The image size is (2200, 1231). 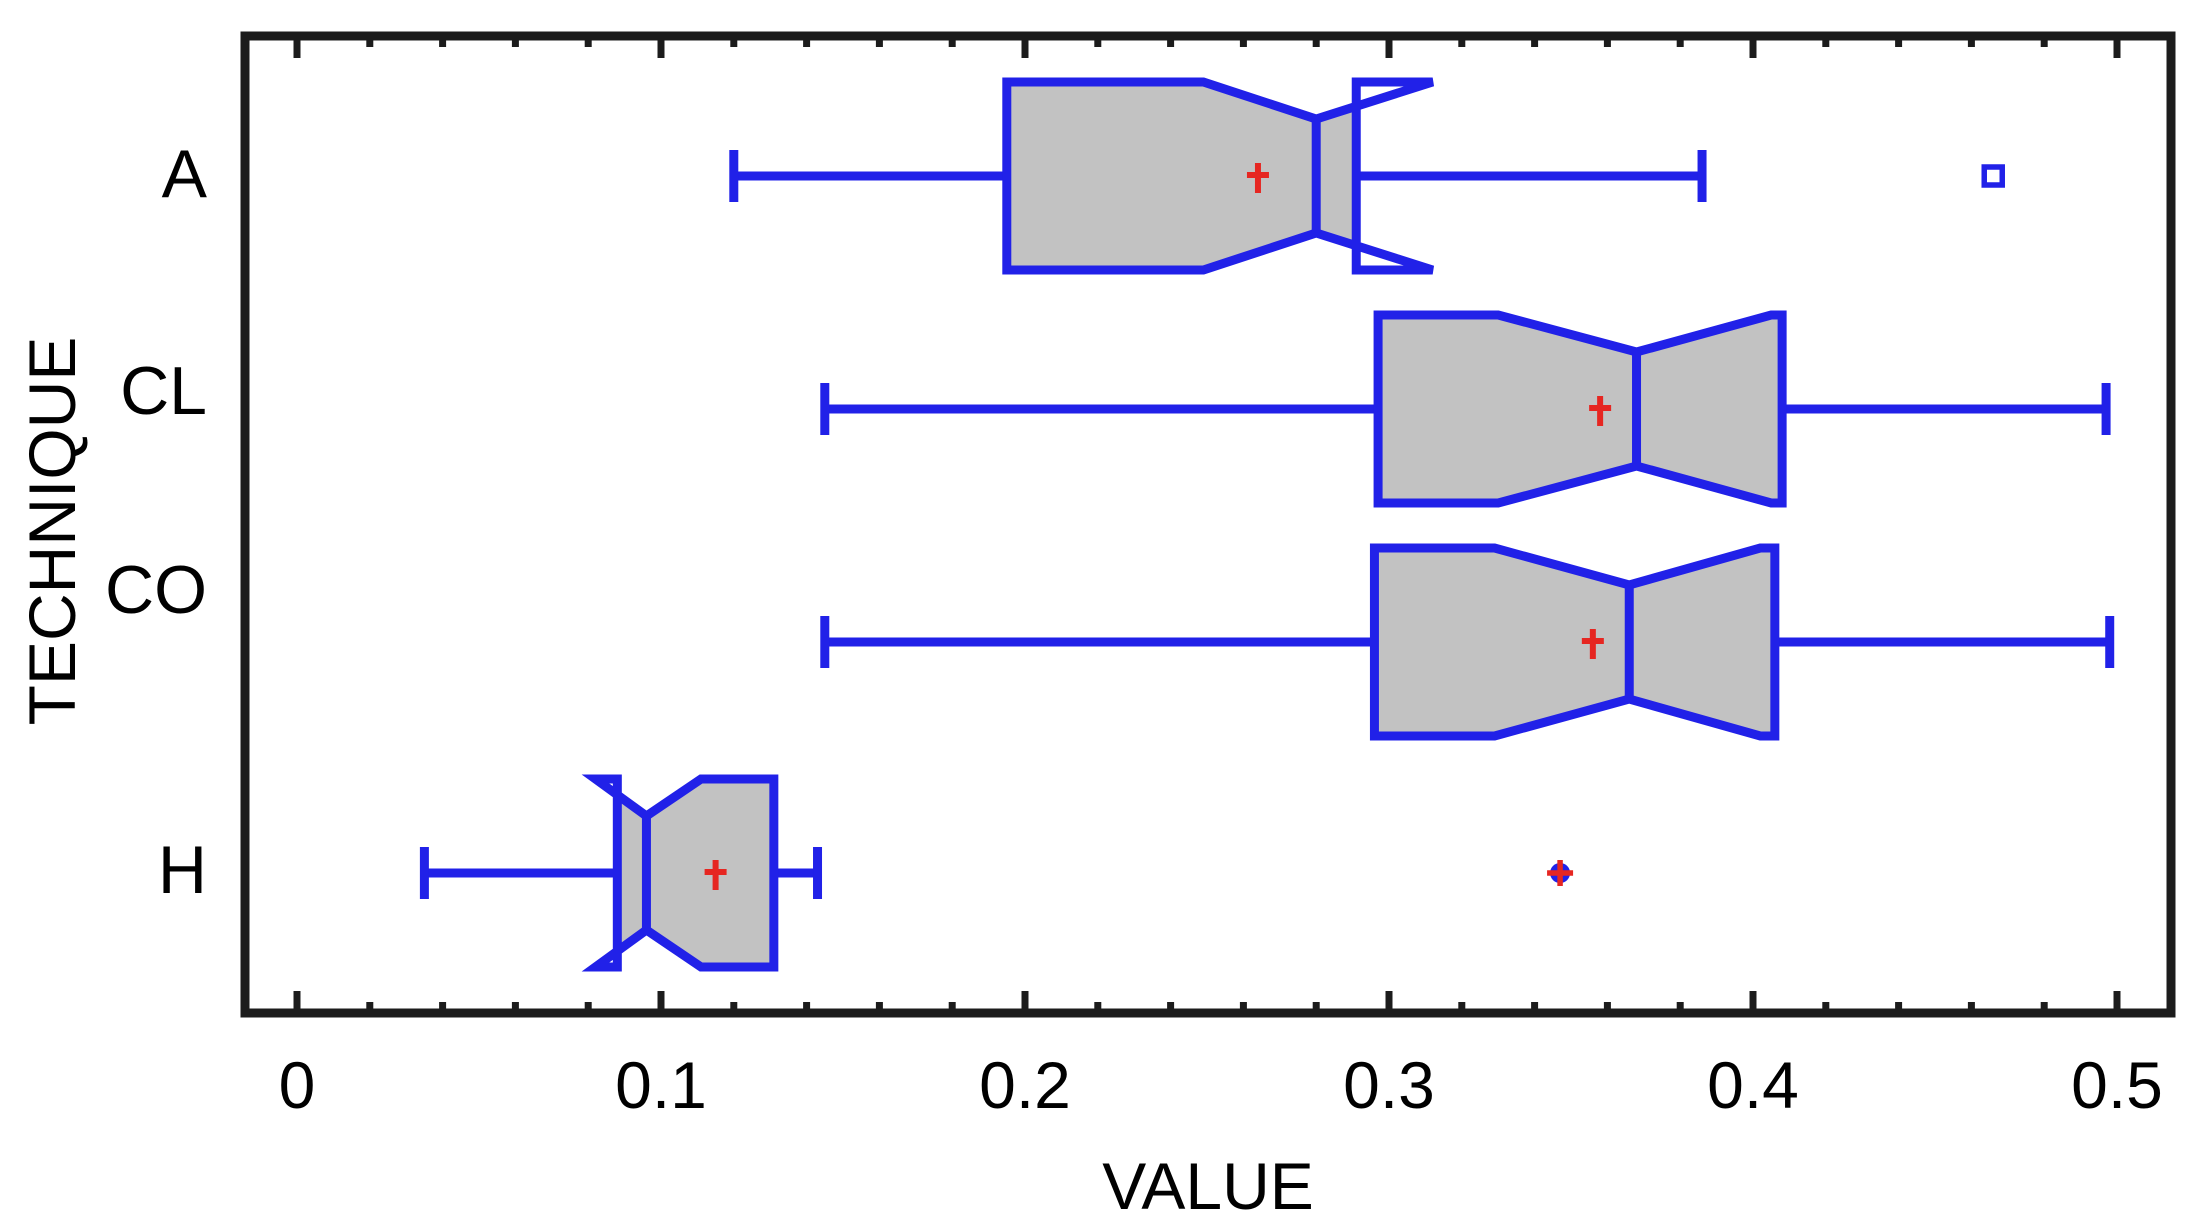 I want to click on x-tick-label: 0.5, so click(x=2117, y=1085).